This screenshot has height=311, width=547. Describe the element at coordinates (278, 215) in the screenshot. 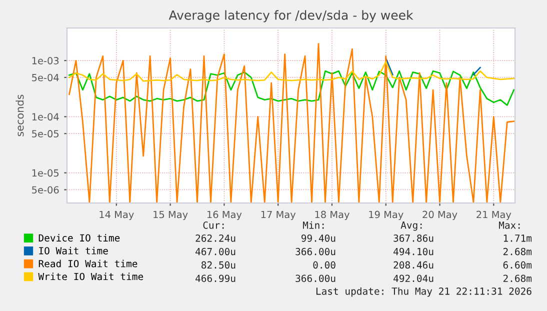

I see `x-tick-label: 17 May` at that location.